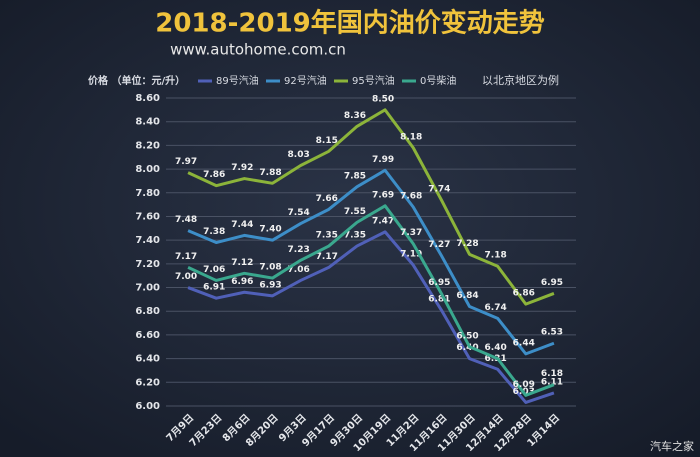 The height and width of the screenshot is (457, 700). What do you see at coordinates (242, 282) in the screenshot?
I see `data-label: 6.96` at bounding box center [242, 282].